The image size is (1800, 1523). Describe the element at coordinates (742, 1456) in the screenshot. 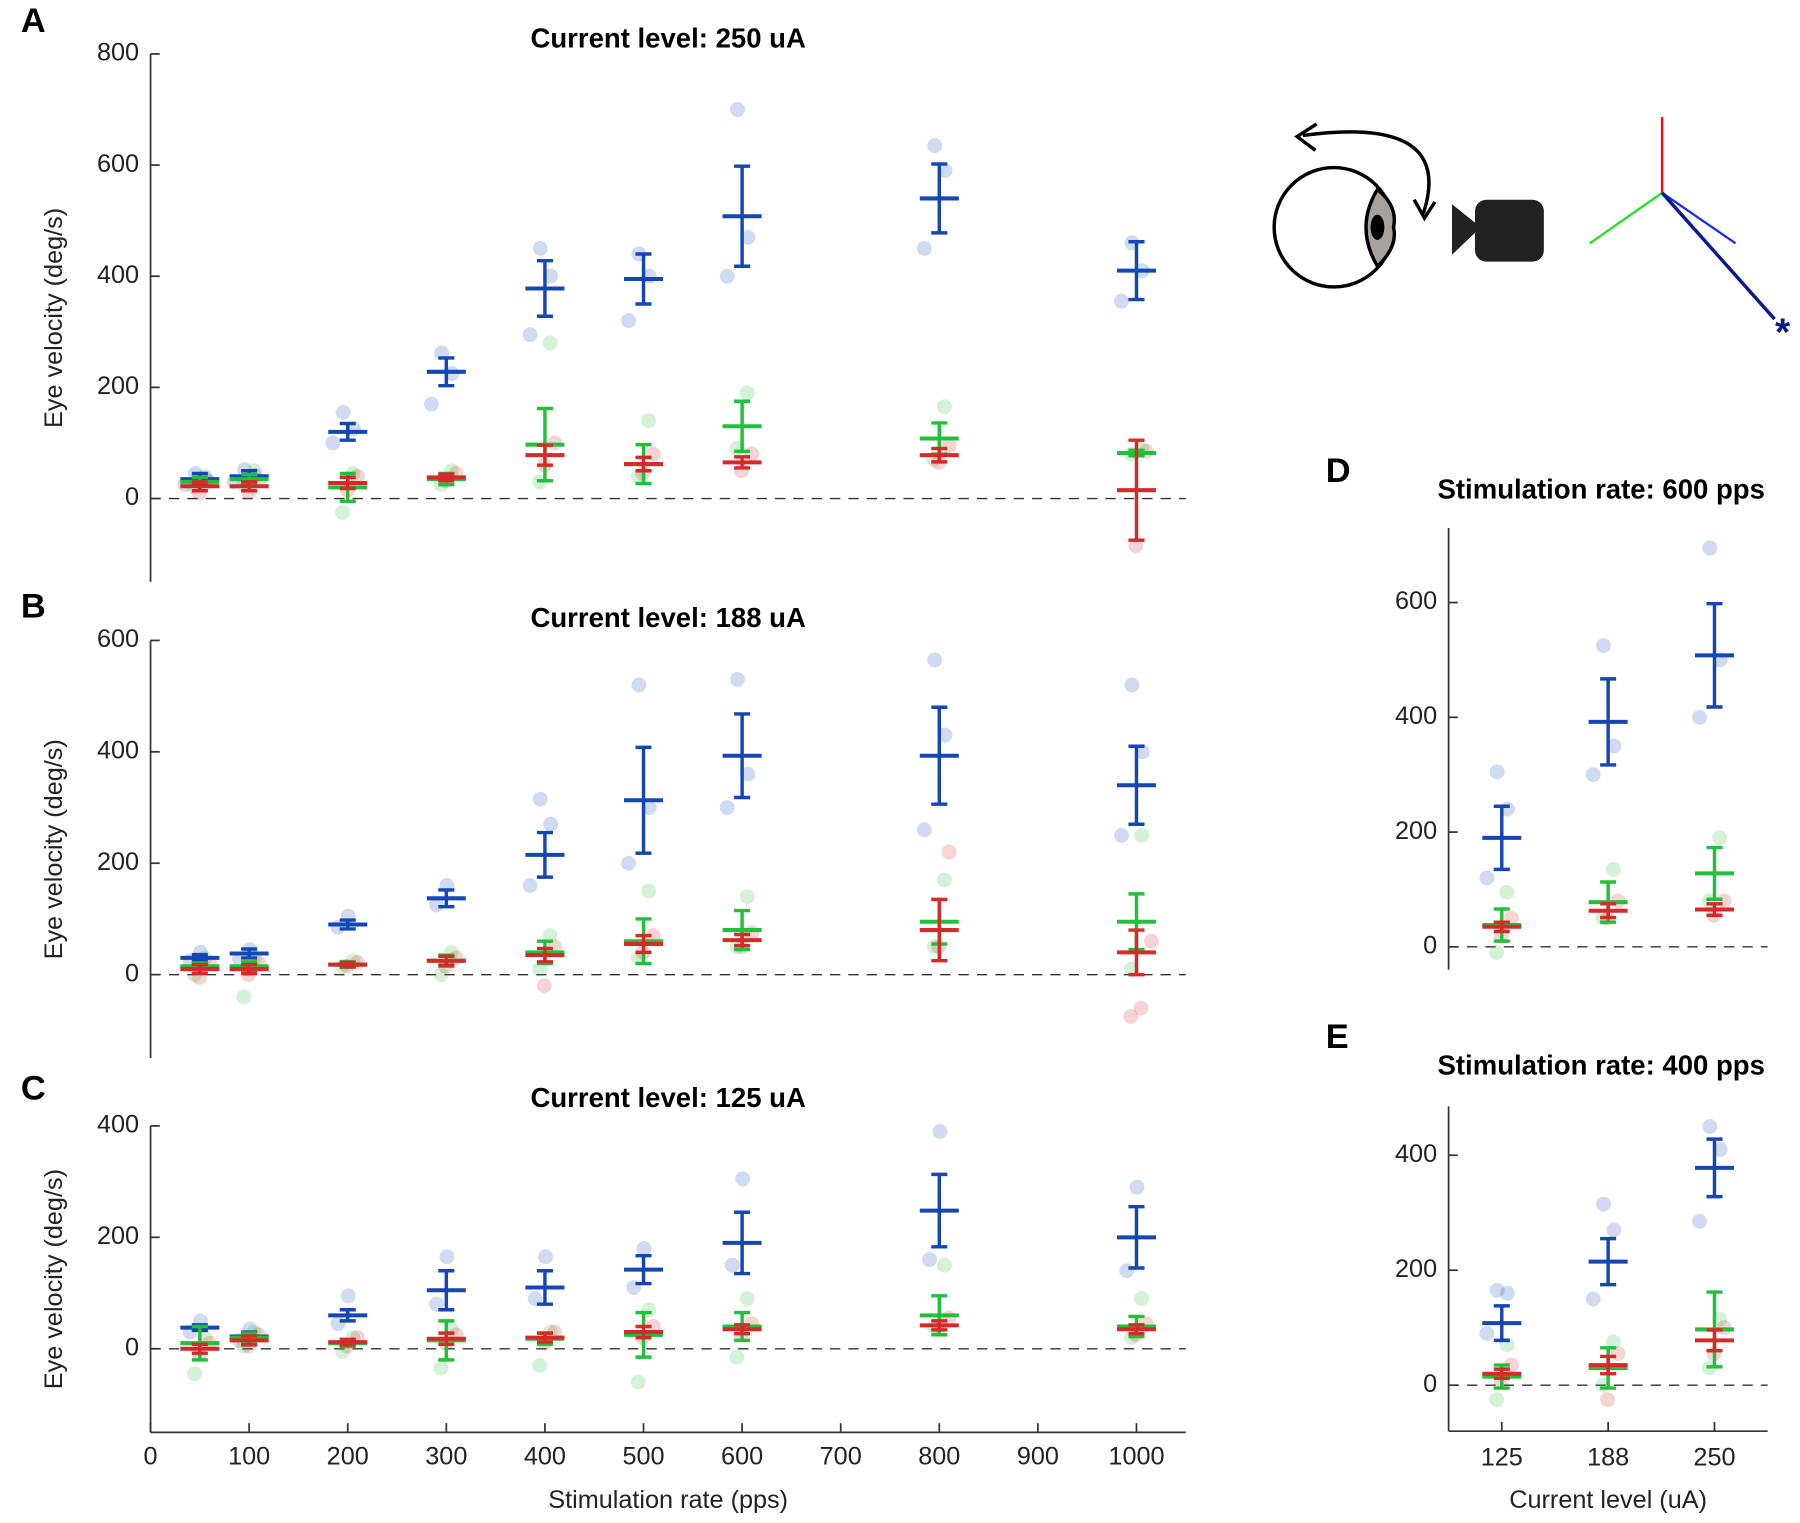

I see `x-tick-label: 600` at that location.